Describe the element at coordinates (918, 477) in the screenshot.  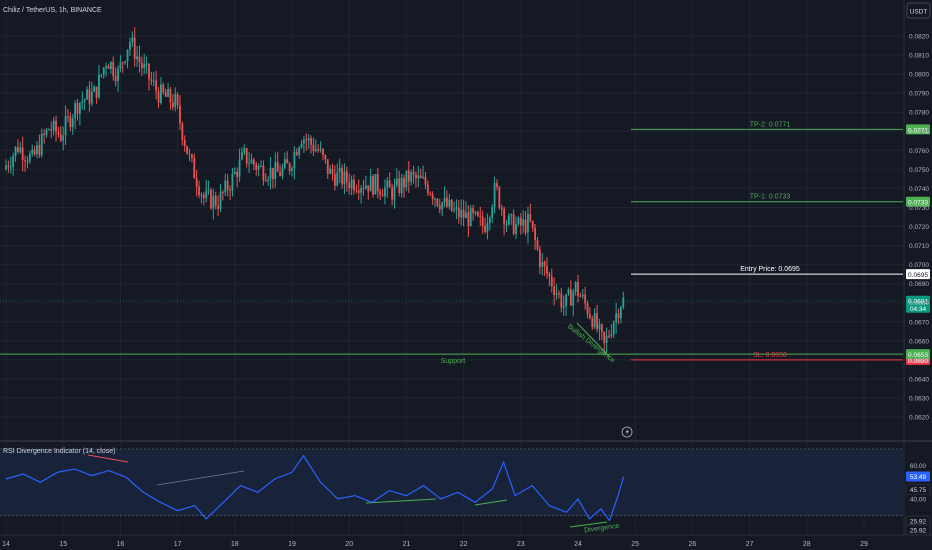
I see `rsi-value-tag-text: 53.49` at that location.